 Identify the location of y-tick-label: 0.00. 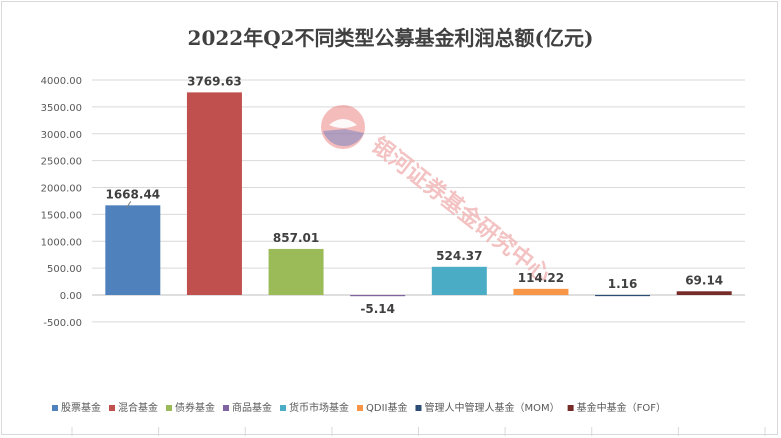
(71, 296).